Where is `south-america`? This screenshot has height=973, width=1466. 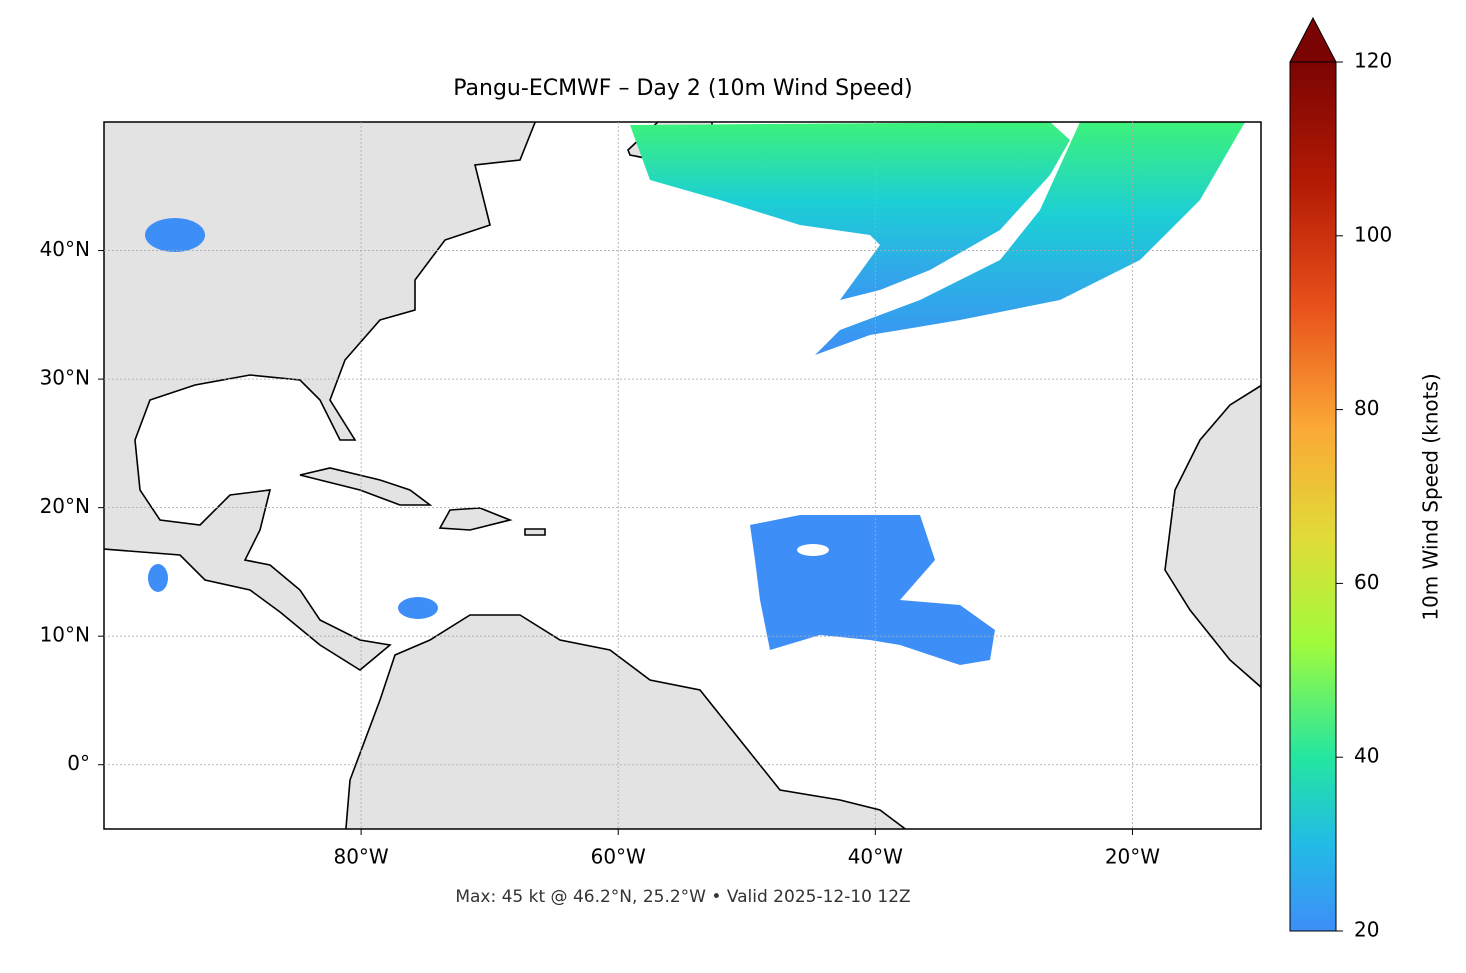 south-america is located at coordinates (626, 721).